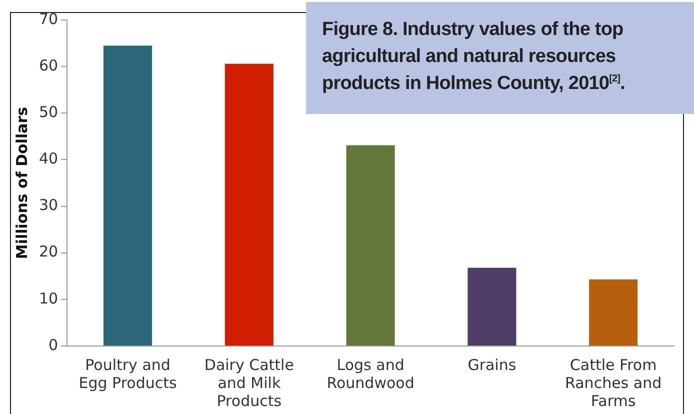  What do you see at coordinates (48, 251) in the screenshot?
I see `y-tick-label: 20` at bounding box center [48, 251].